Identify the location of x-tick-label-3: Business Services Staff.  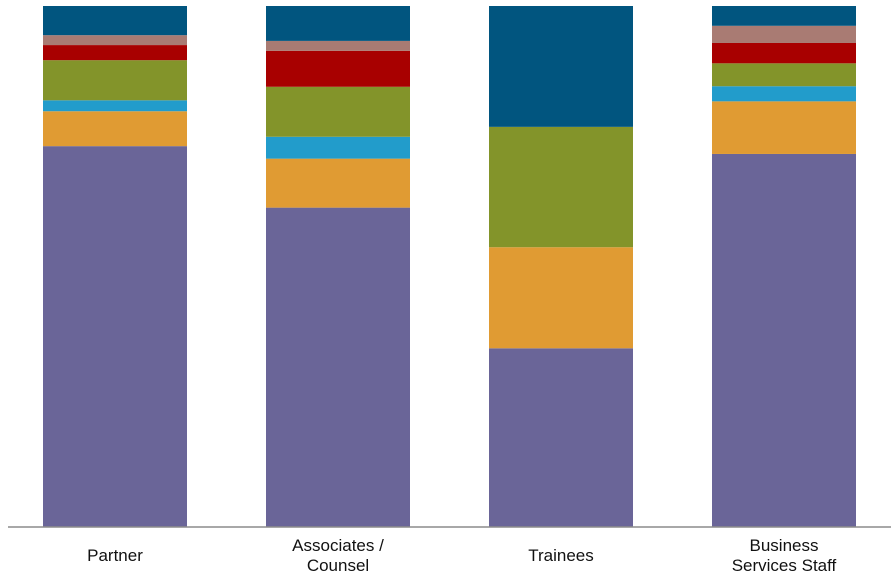
(784, 555).